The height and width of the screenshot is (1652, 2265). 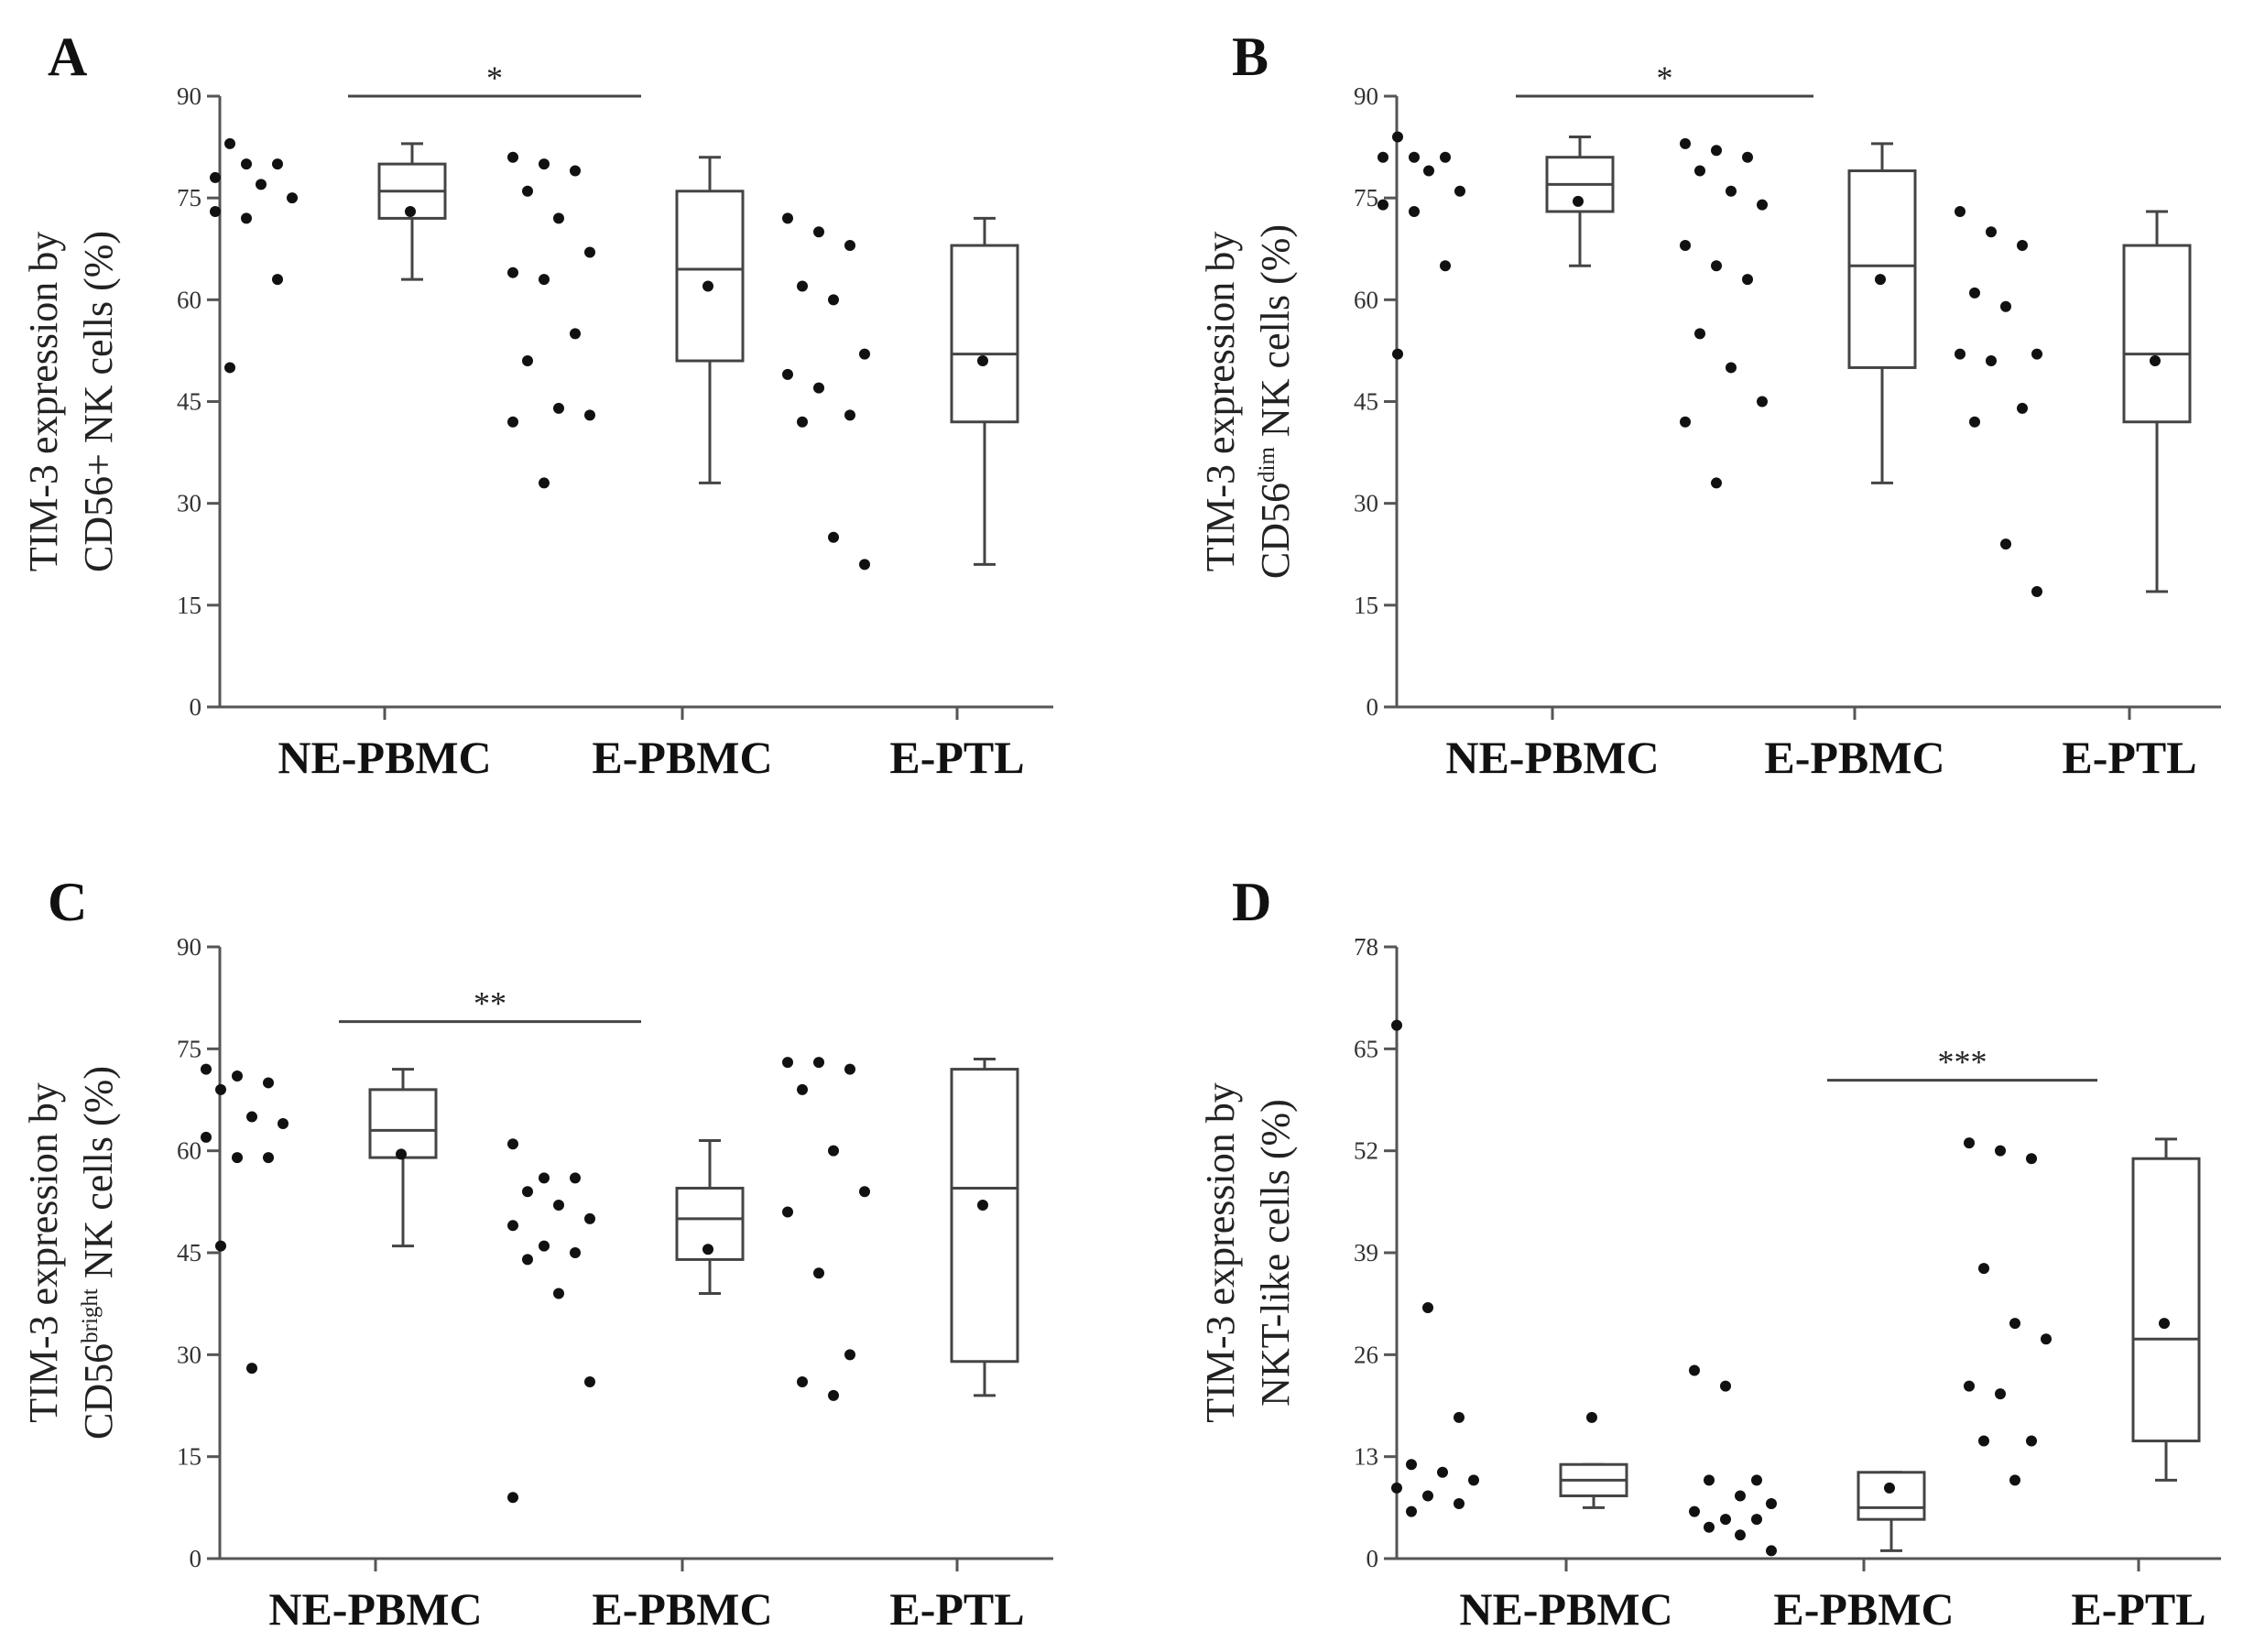 What do you see at coordinates (1373, 1559) in the screenshot?
I see `y-tick-label: 0` at bounding box center [1373, 1559].